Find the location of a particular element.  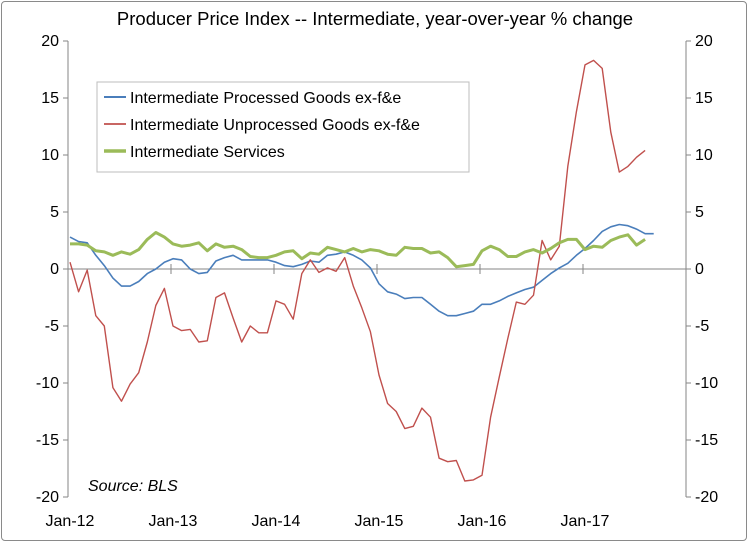

left-y-tick-label: -20 is located at coordinates (47, 497).